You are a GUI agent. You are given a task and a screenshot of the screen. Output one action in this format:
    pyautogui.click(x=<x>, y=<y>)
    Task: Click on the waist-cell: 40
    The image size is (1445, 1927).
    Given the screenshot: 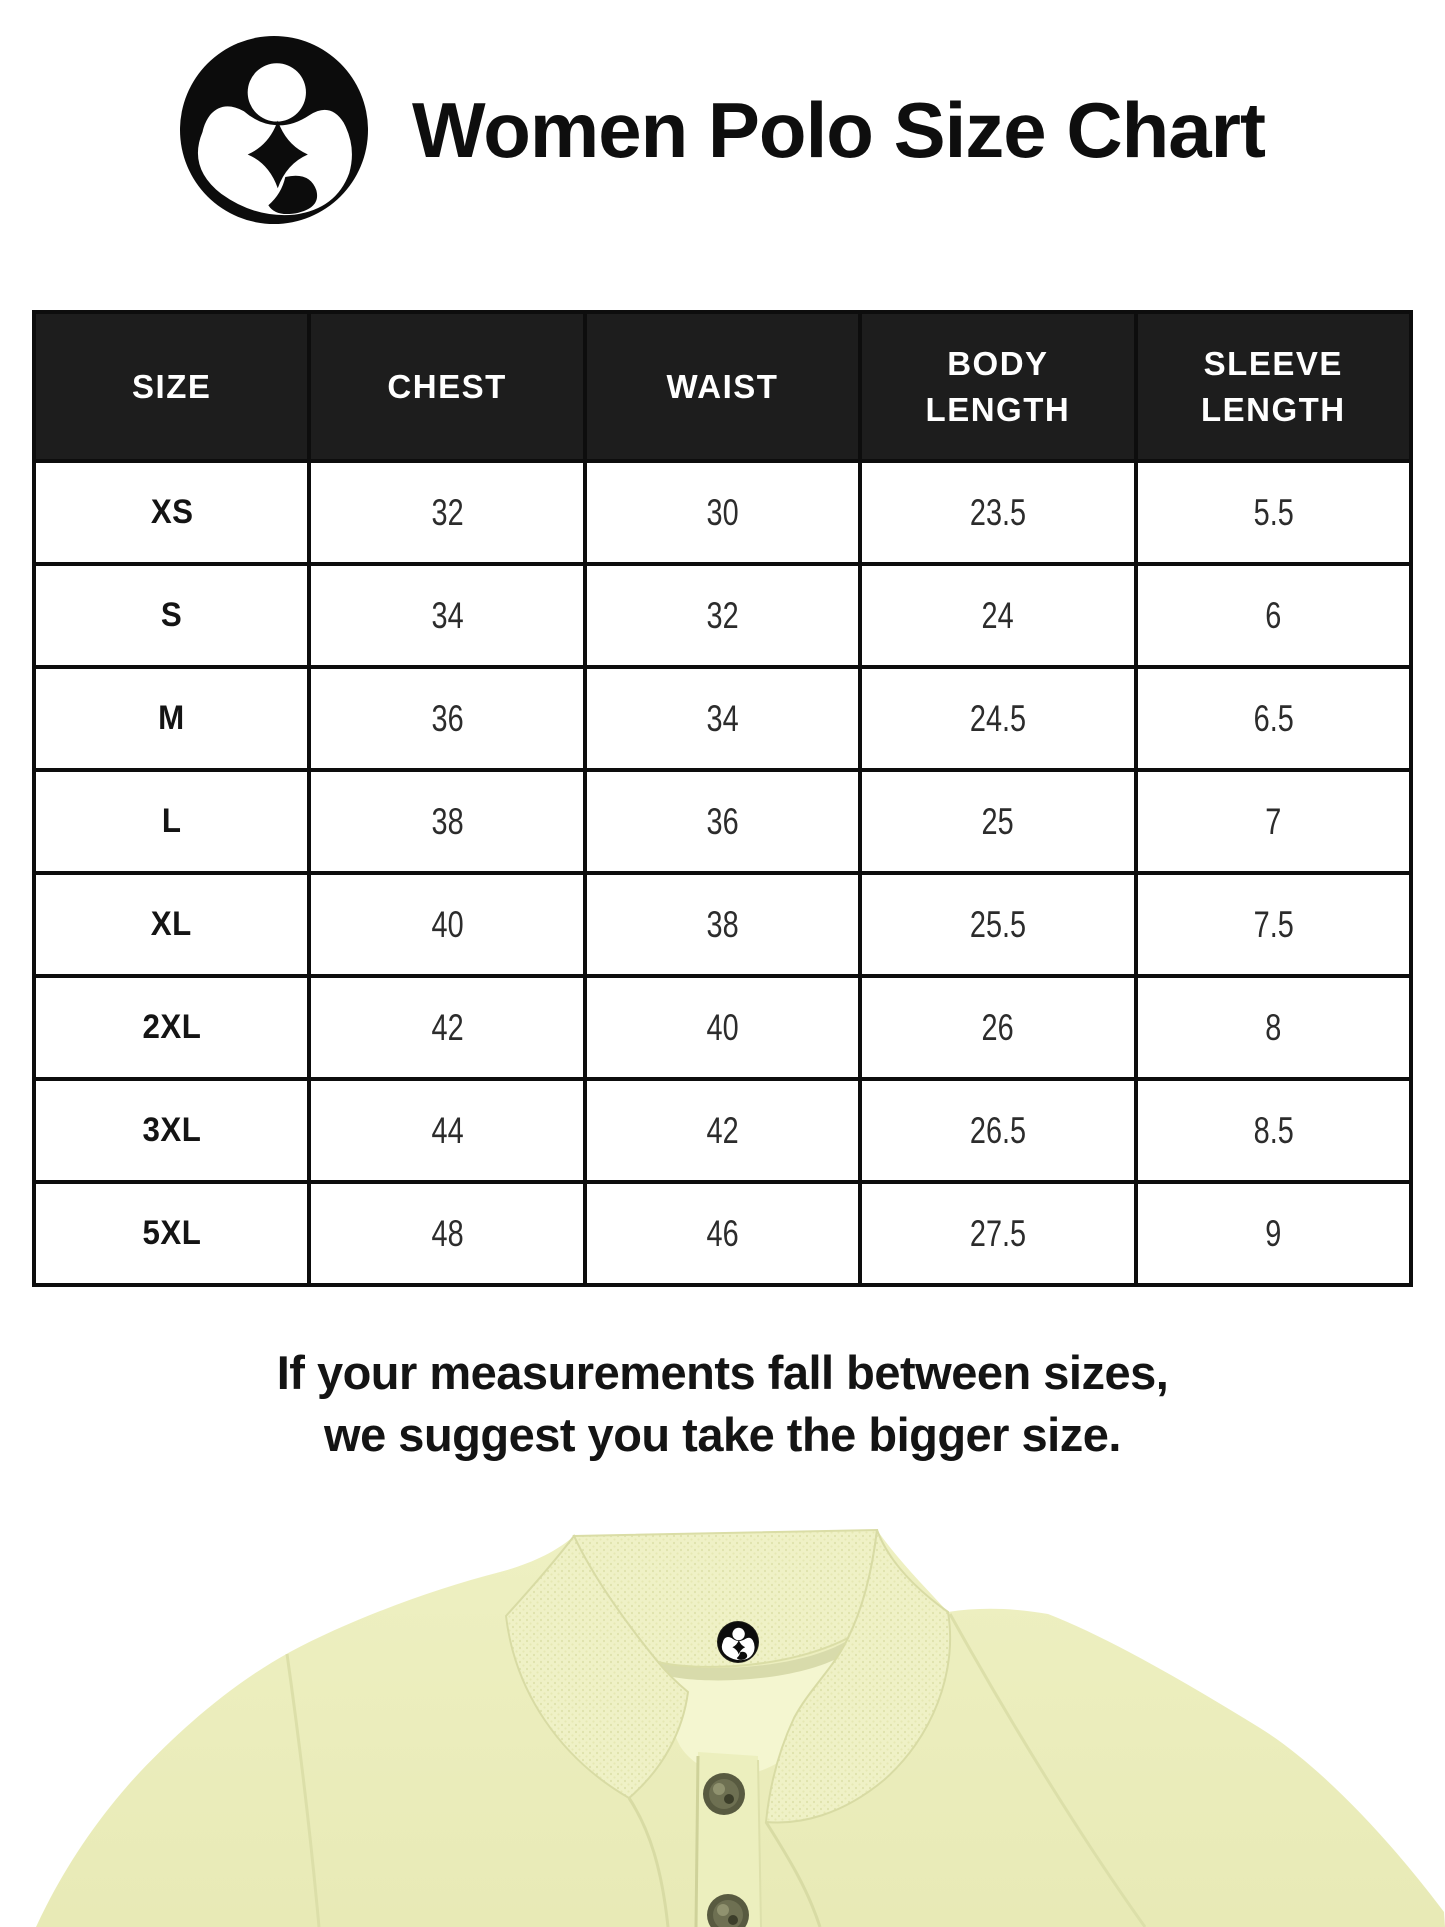 What is the action you would take?
    pyautogui.click(x=722, y=1027)
    